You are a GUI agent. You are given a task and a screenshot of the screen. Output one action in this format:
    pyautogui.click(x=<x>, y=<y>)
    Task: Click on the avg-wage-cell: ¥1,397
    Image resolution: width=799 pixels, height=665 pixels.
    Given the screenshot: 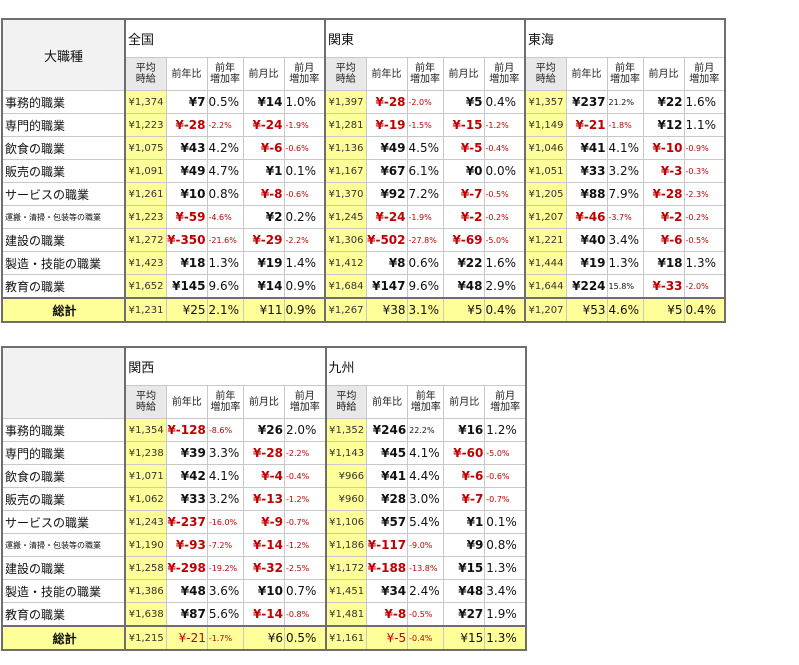 What is the action you would take?
    pyautogui.click(x=345, y=102)
    